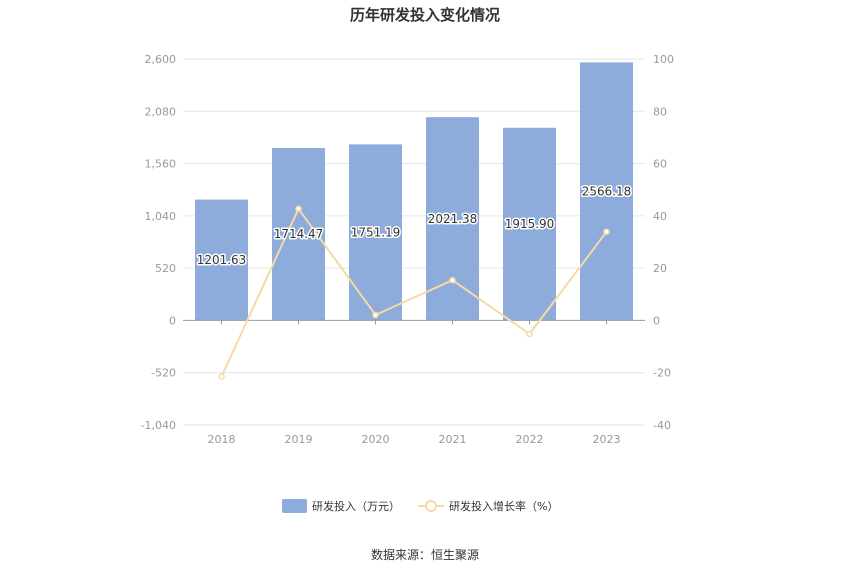 This screenshot has height=575, width=850. I want to click on right-tick-label: 60, so click(660, 164).